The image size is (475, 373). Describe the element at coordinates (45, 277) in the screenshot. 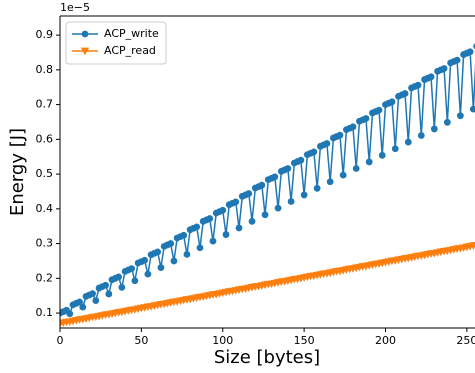

I see `y-tick-label: 0.2` at that location.